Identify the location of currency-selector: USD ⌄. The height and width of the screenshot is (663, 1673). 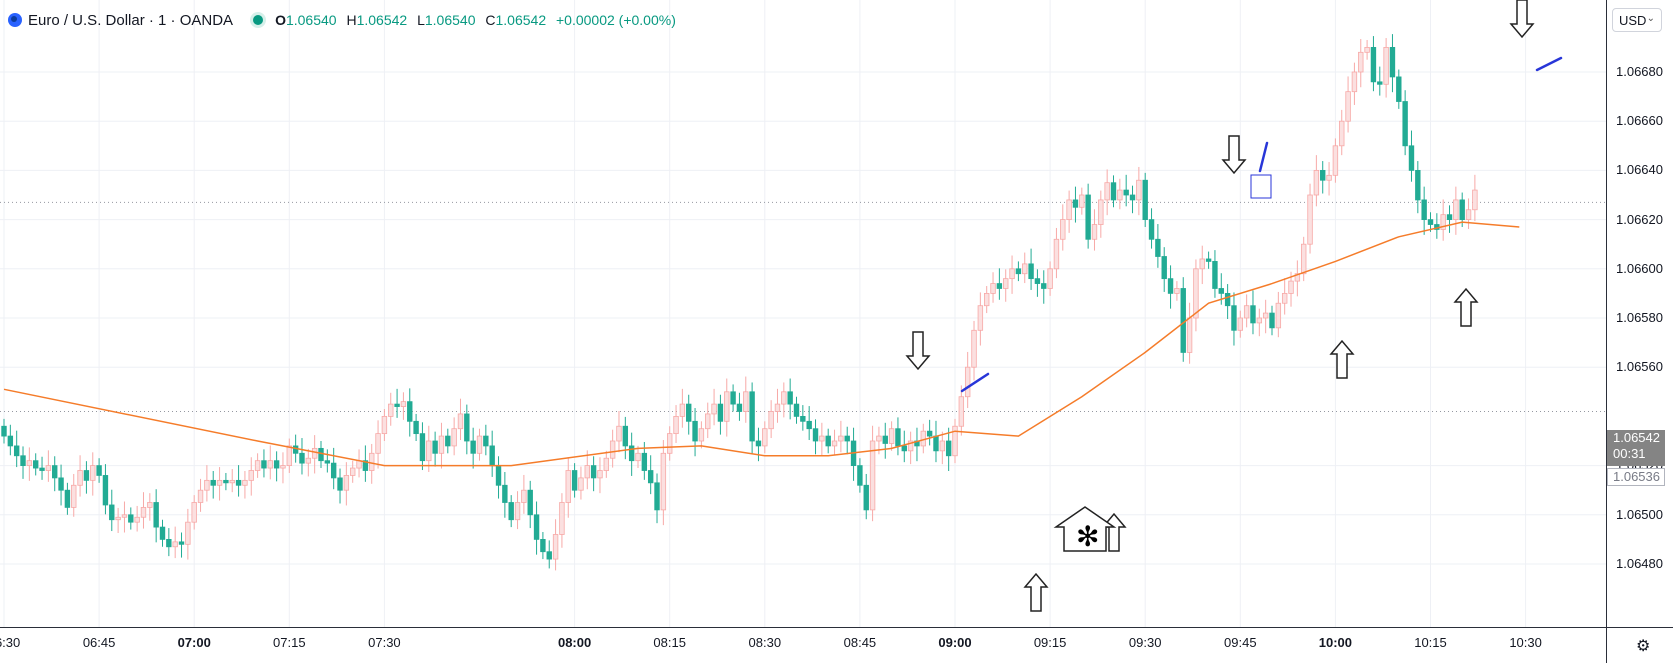
(1637, 20).